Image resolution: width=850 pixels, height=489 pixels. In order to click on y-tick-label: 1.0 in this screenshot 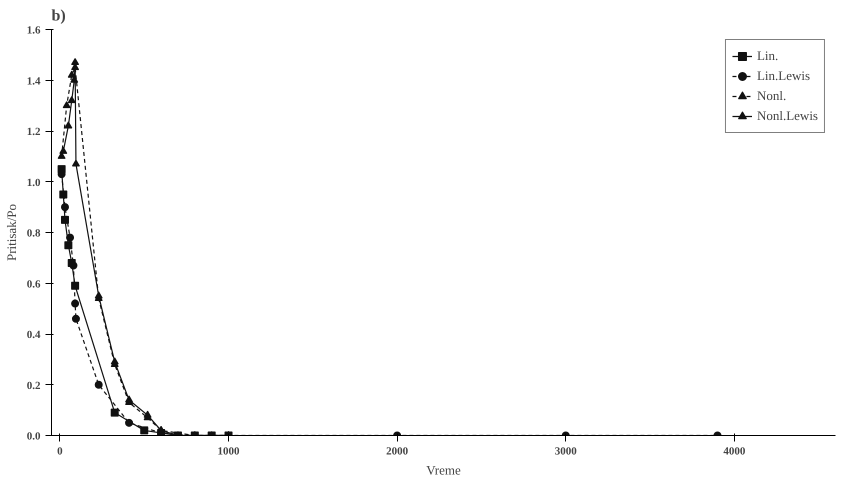, I will do `click(33, 182)`.